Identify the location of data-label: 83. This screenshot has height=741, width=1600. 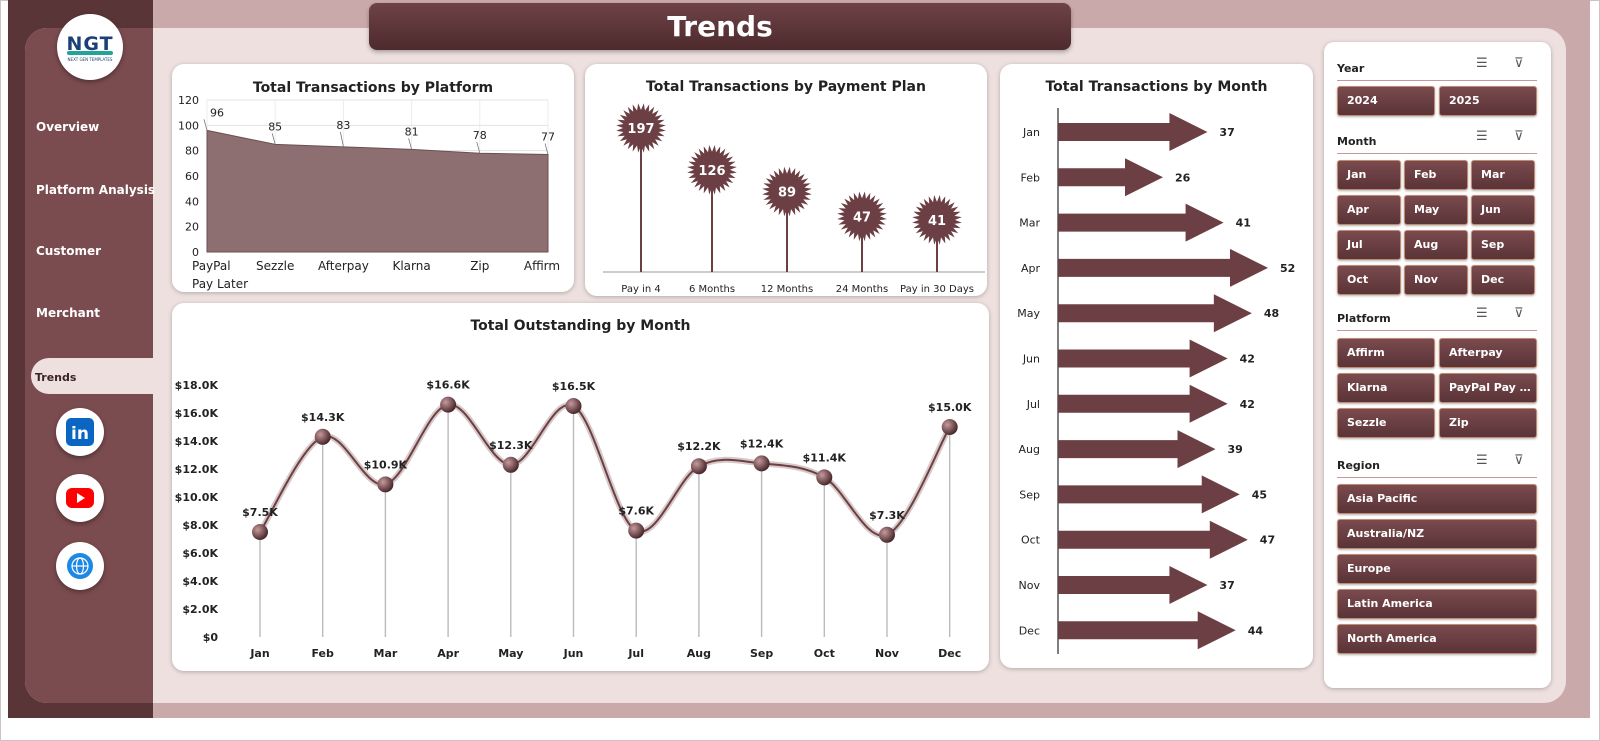
(343, 125).